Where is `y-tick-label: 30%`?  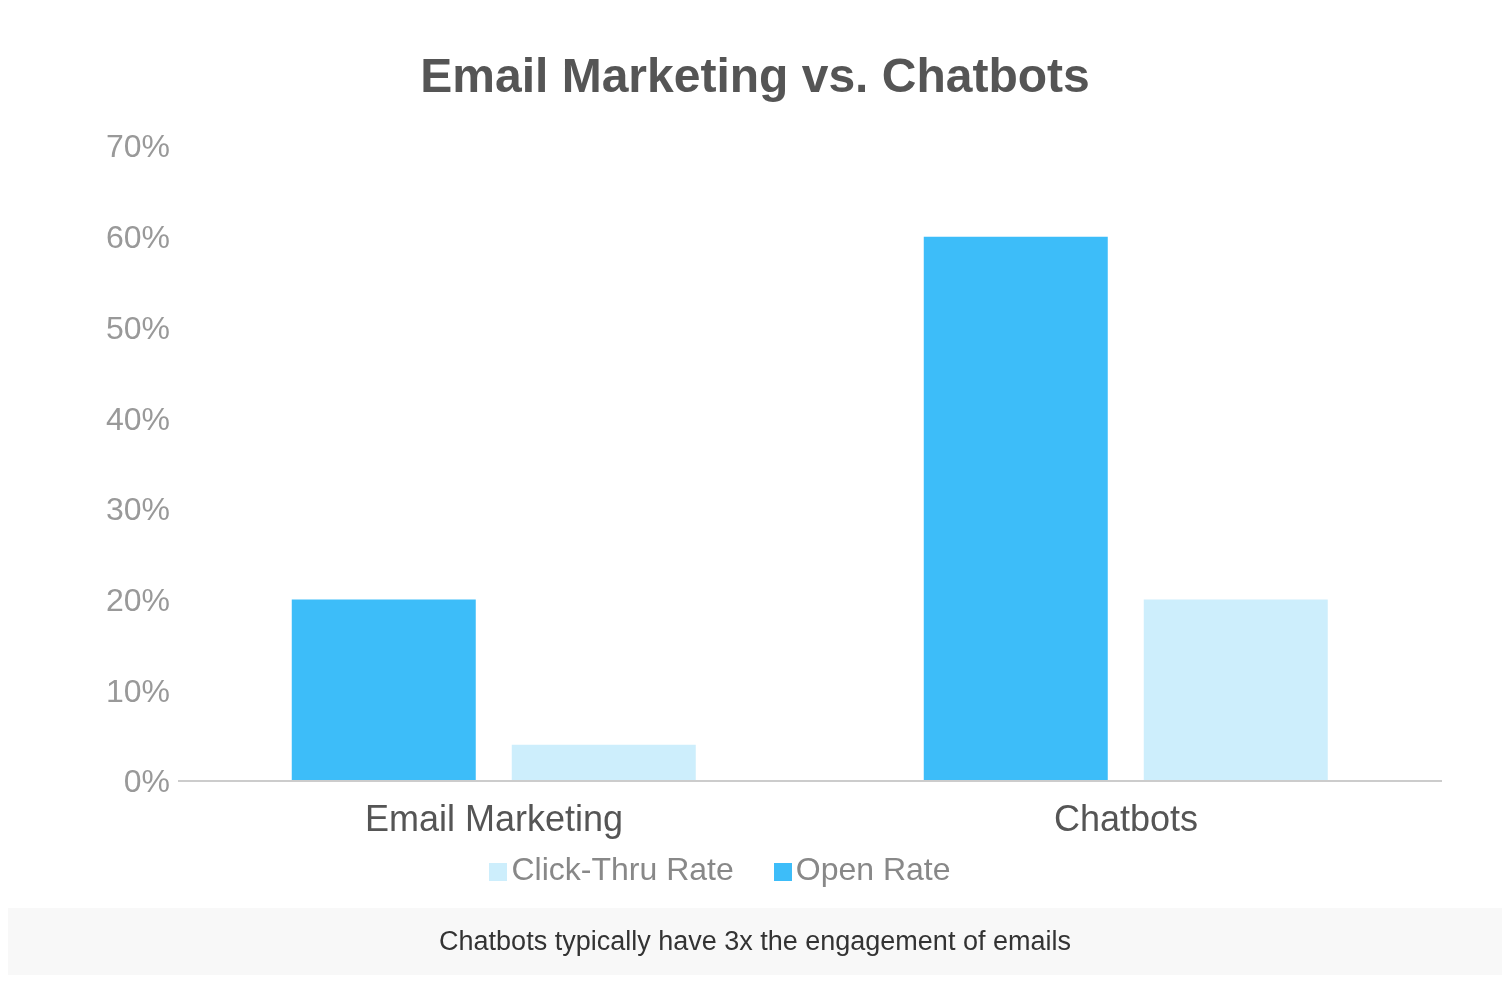 y-tick-label: 30% is located at coordinates (137, 509).